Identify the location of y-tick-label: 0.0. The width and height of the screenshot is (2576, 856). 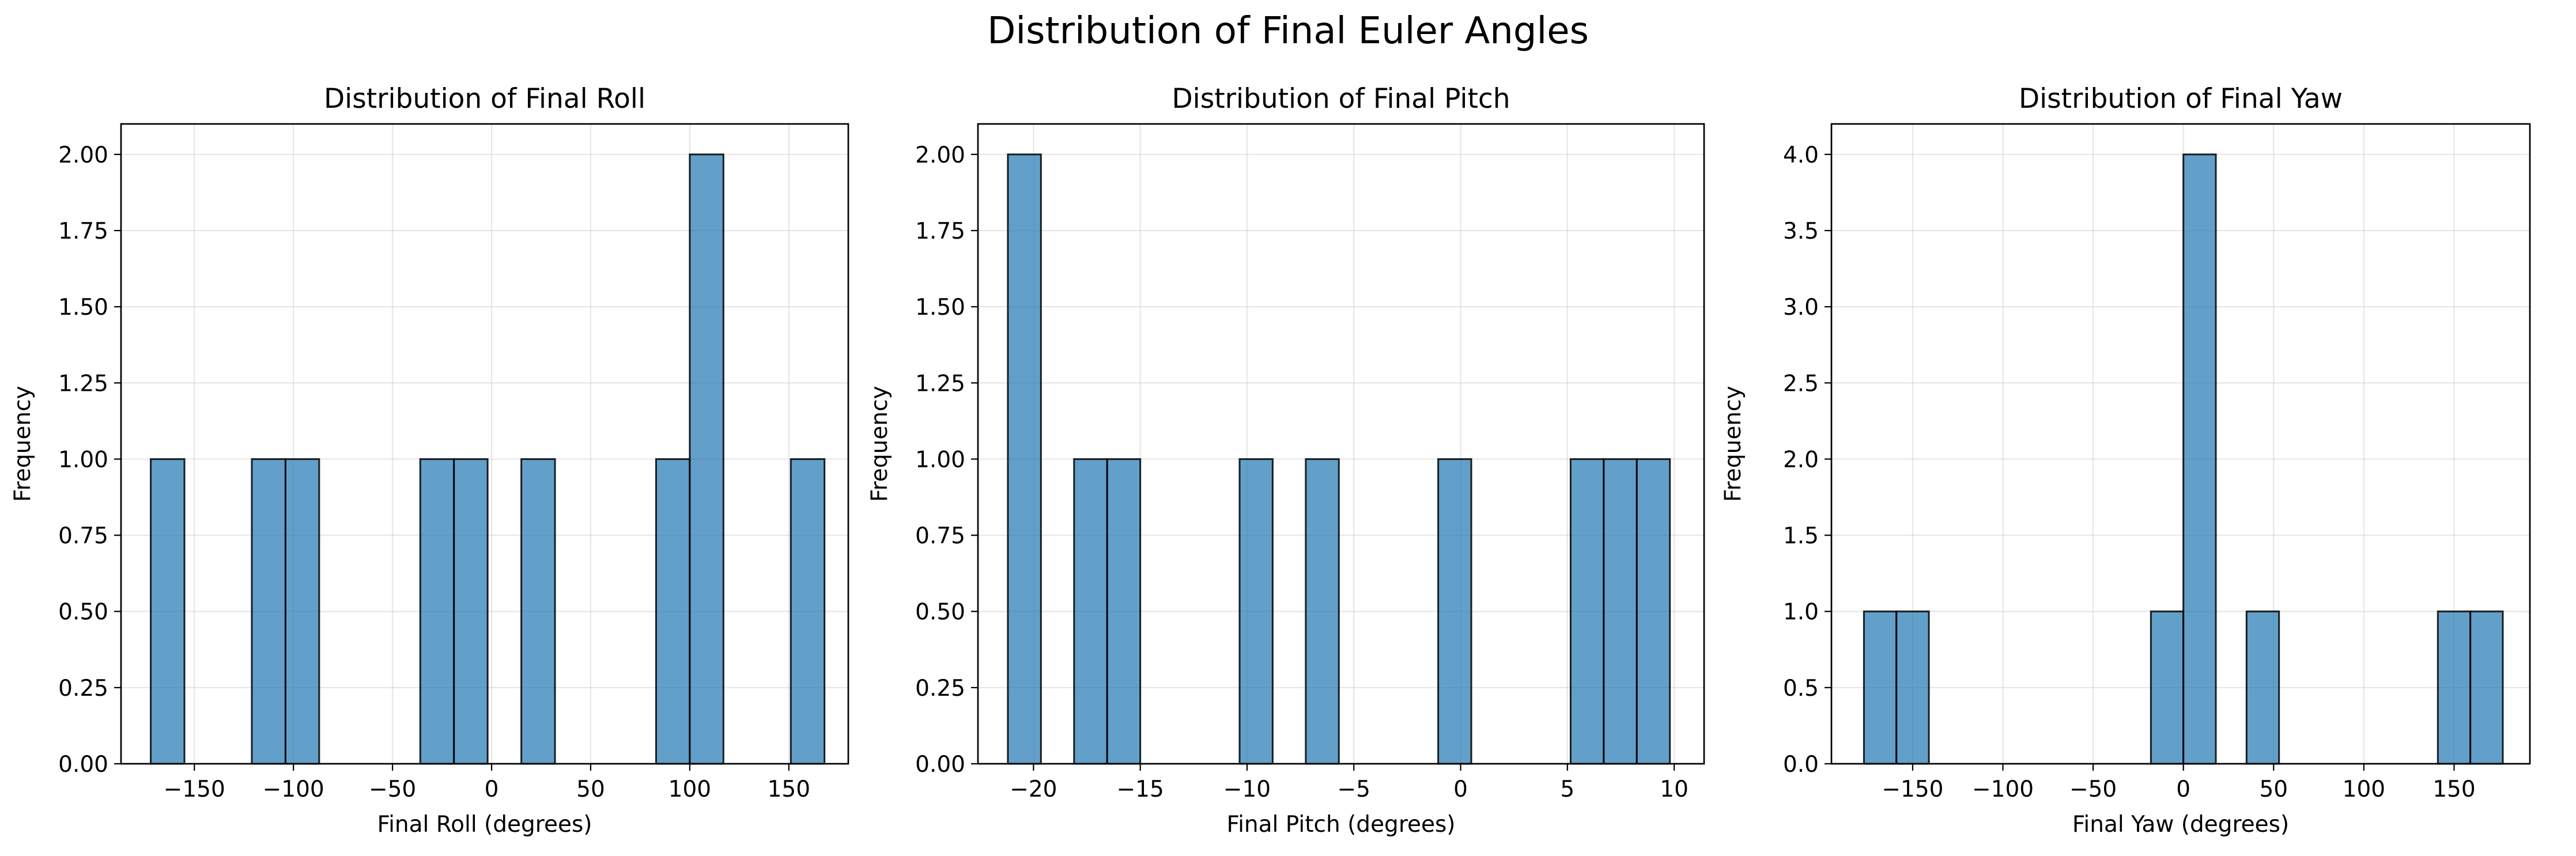
(1801, 765).